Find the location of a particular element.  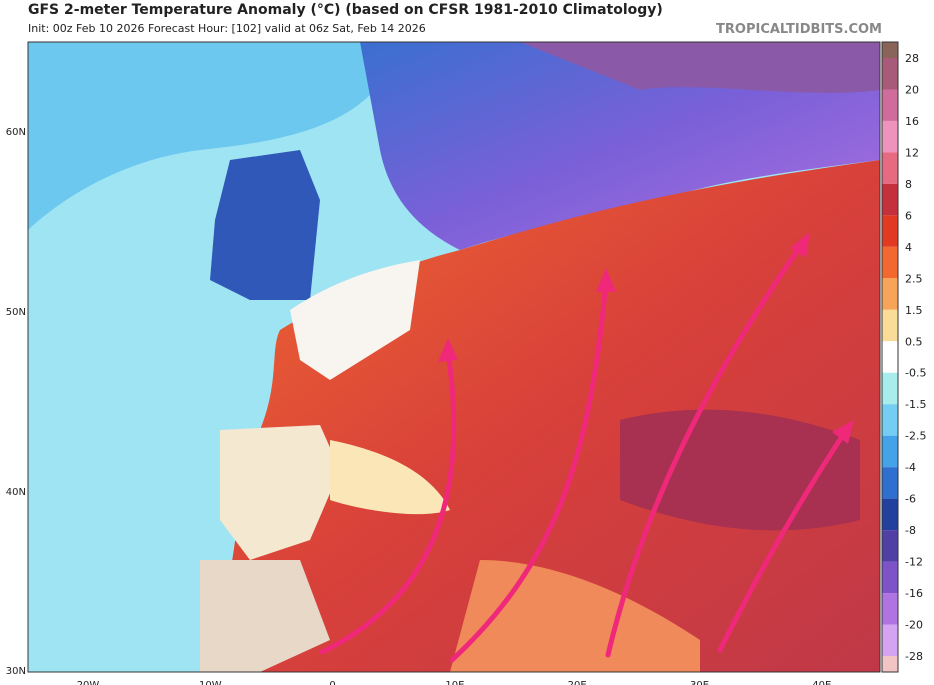

colorbar-label: 0.5 is located at coordinates (914, 341).